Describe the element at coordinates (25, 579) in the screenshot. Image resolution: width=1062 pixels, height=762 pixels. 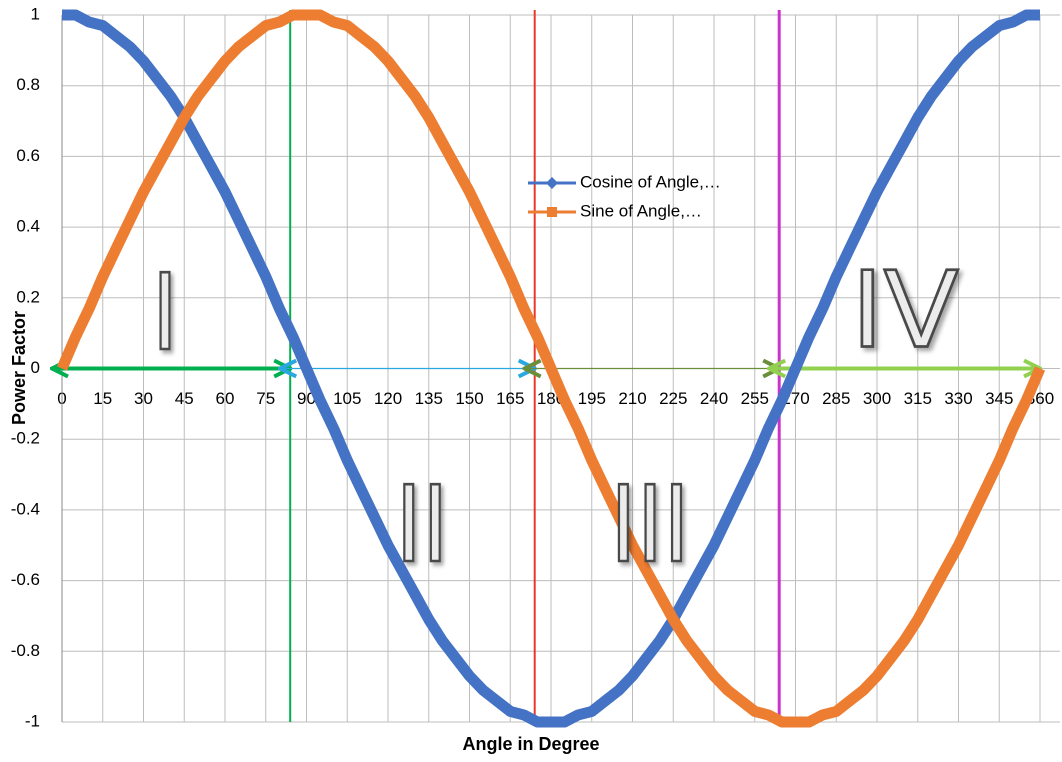
I see `y-tick-label: -0.6` at that location.